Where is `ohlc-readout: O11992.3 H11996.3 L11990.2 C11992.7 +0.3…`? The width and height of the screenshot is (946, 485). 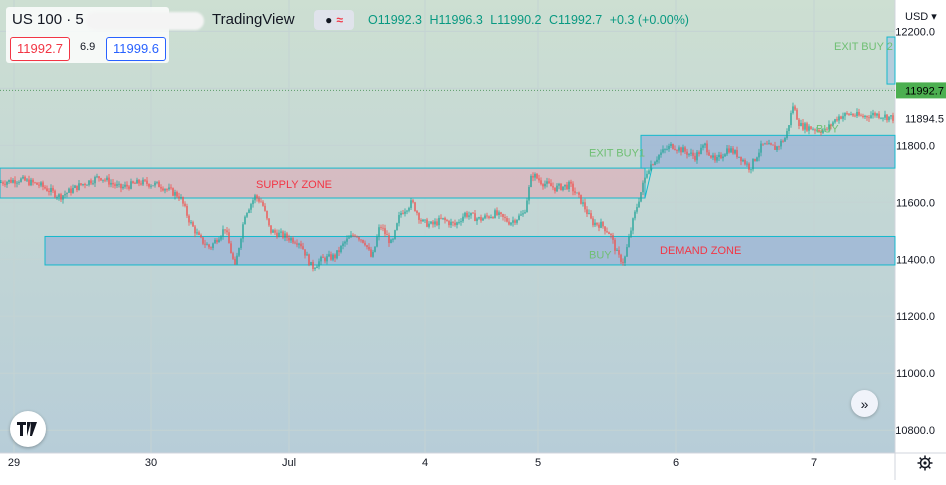 ohlc-readout: O11992.3 H11996.3 L11990.2 C11992.7 +0.3… is located at coordinates (528, 20).